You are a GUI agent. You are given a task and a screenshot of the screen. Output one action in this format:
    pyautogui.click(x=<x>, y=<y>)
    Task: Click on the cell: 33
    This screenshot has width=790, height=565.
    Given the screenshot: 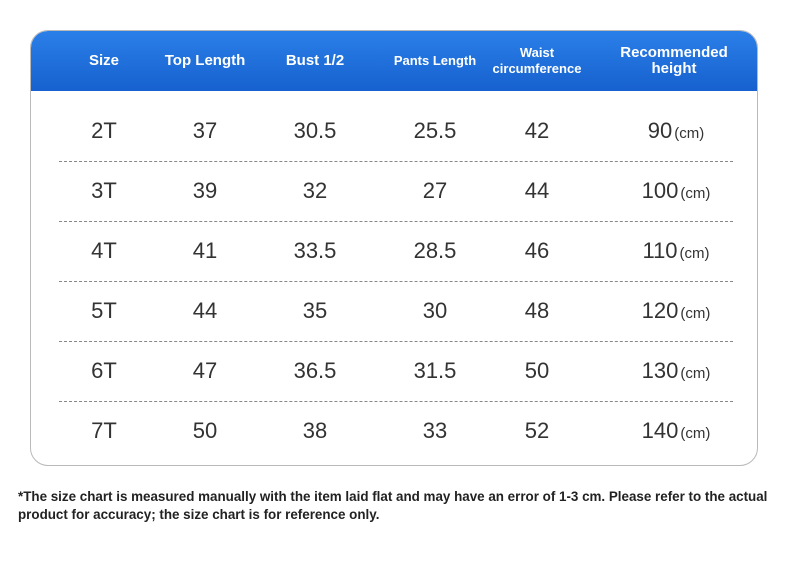 What is the action you would take?
    pyautogui.click(x=435, y=430)
    